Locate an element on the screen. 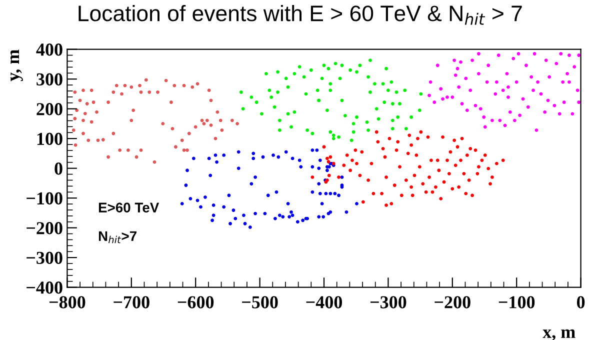  y-tick-label: −100 is located at coordinates (44, 198).